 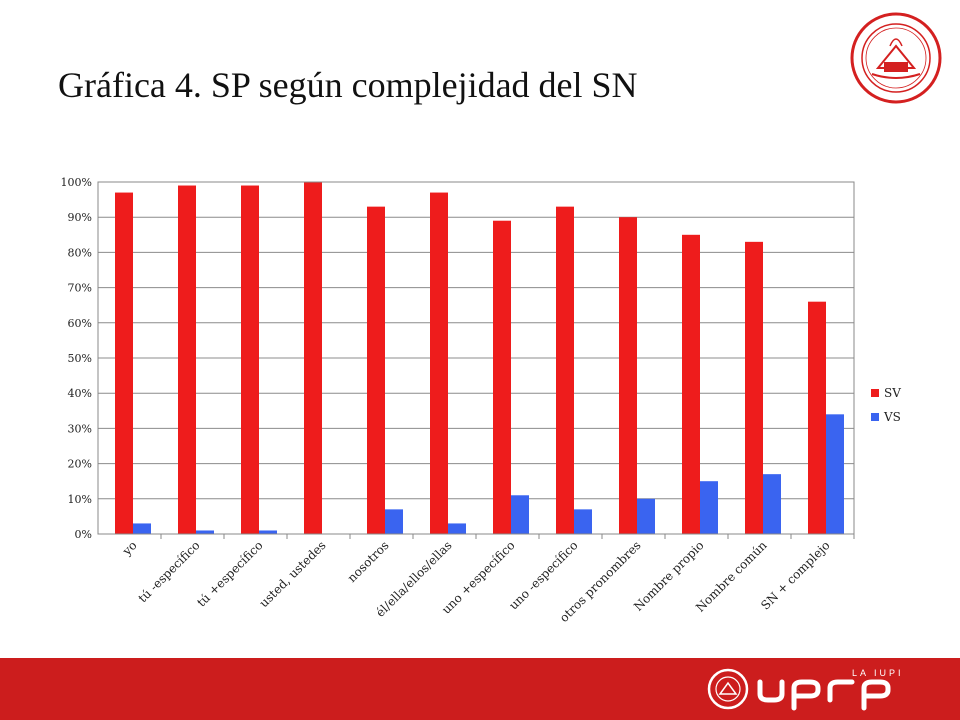 I want to click on y-tick-label: 30%, so click(x=80, y=428).